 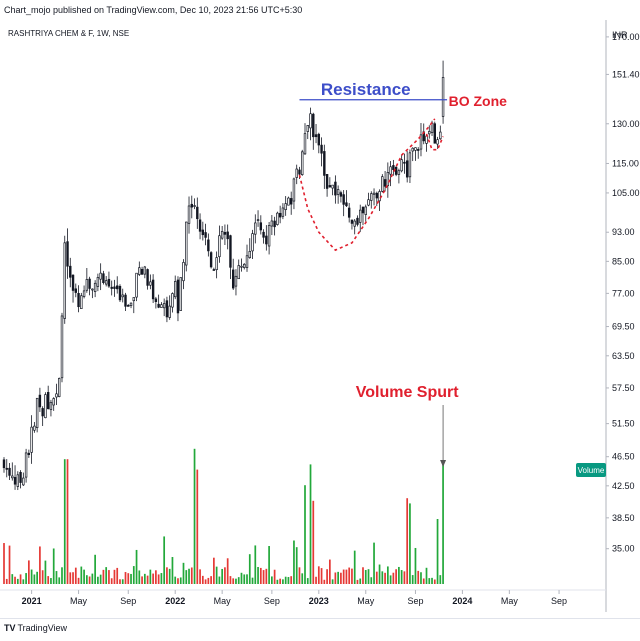 What do you see at coordinates (626, 124) in the screenshot?
I see `price-tick-label: 130.00` at bounding box center [626, 124].